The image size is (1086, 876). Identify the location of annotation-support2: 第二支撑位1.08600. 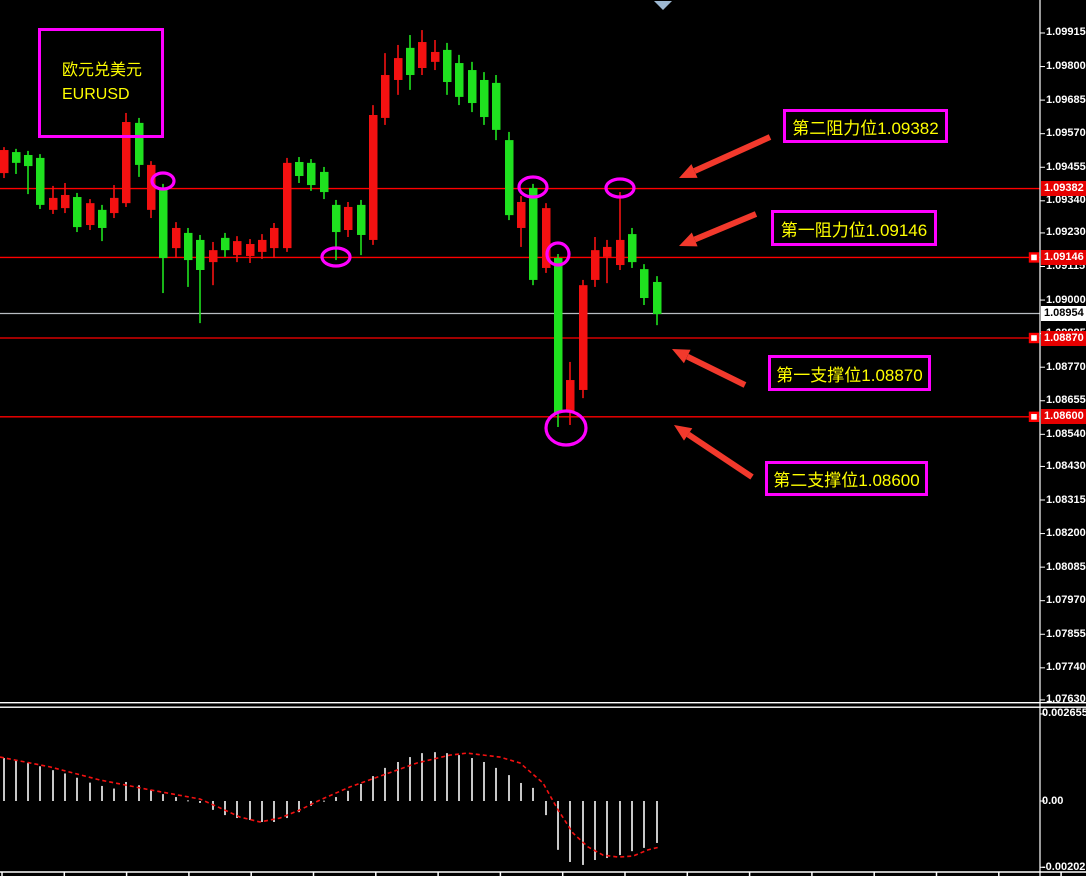
(846, 478).